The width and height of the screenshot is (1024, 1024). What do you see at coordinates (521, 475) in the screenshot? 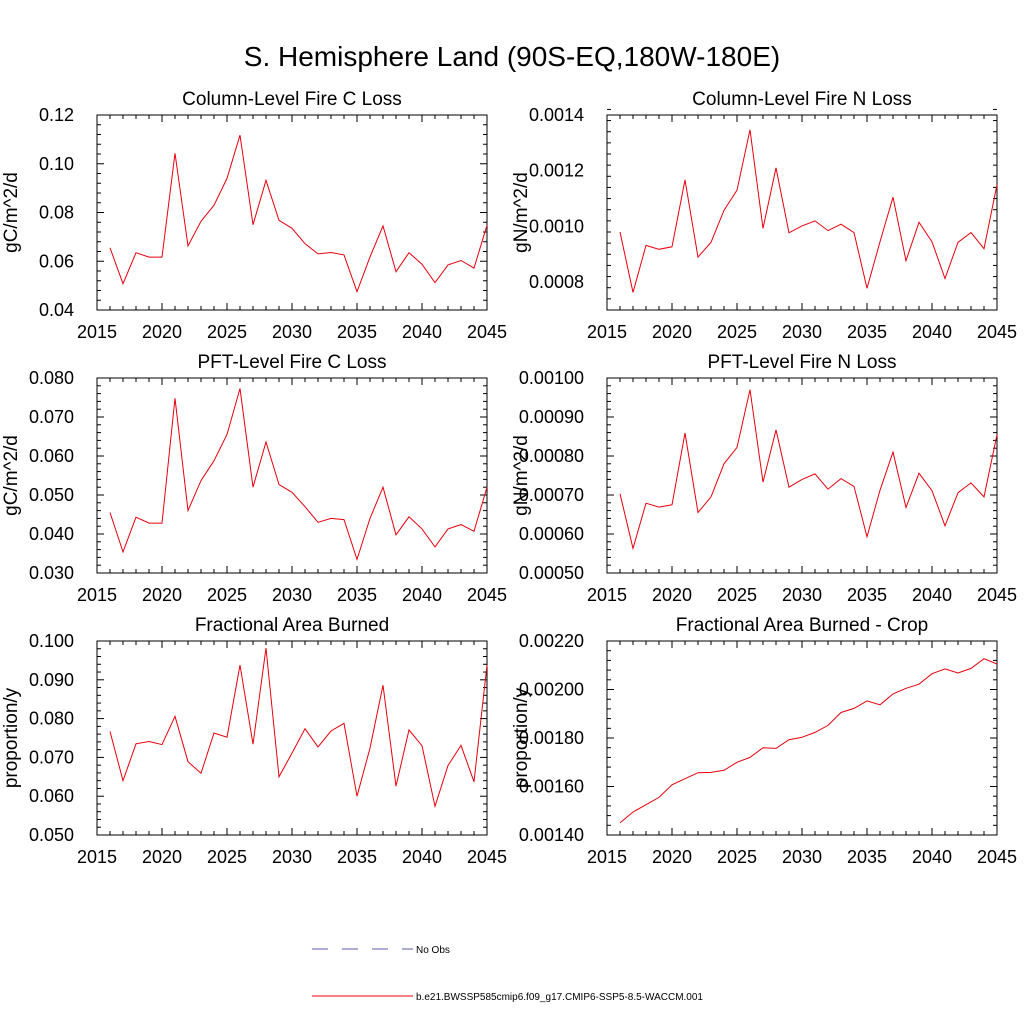
I see `y-axis-label: gN/m^2/d` at bounding box center [521, 475].